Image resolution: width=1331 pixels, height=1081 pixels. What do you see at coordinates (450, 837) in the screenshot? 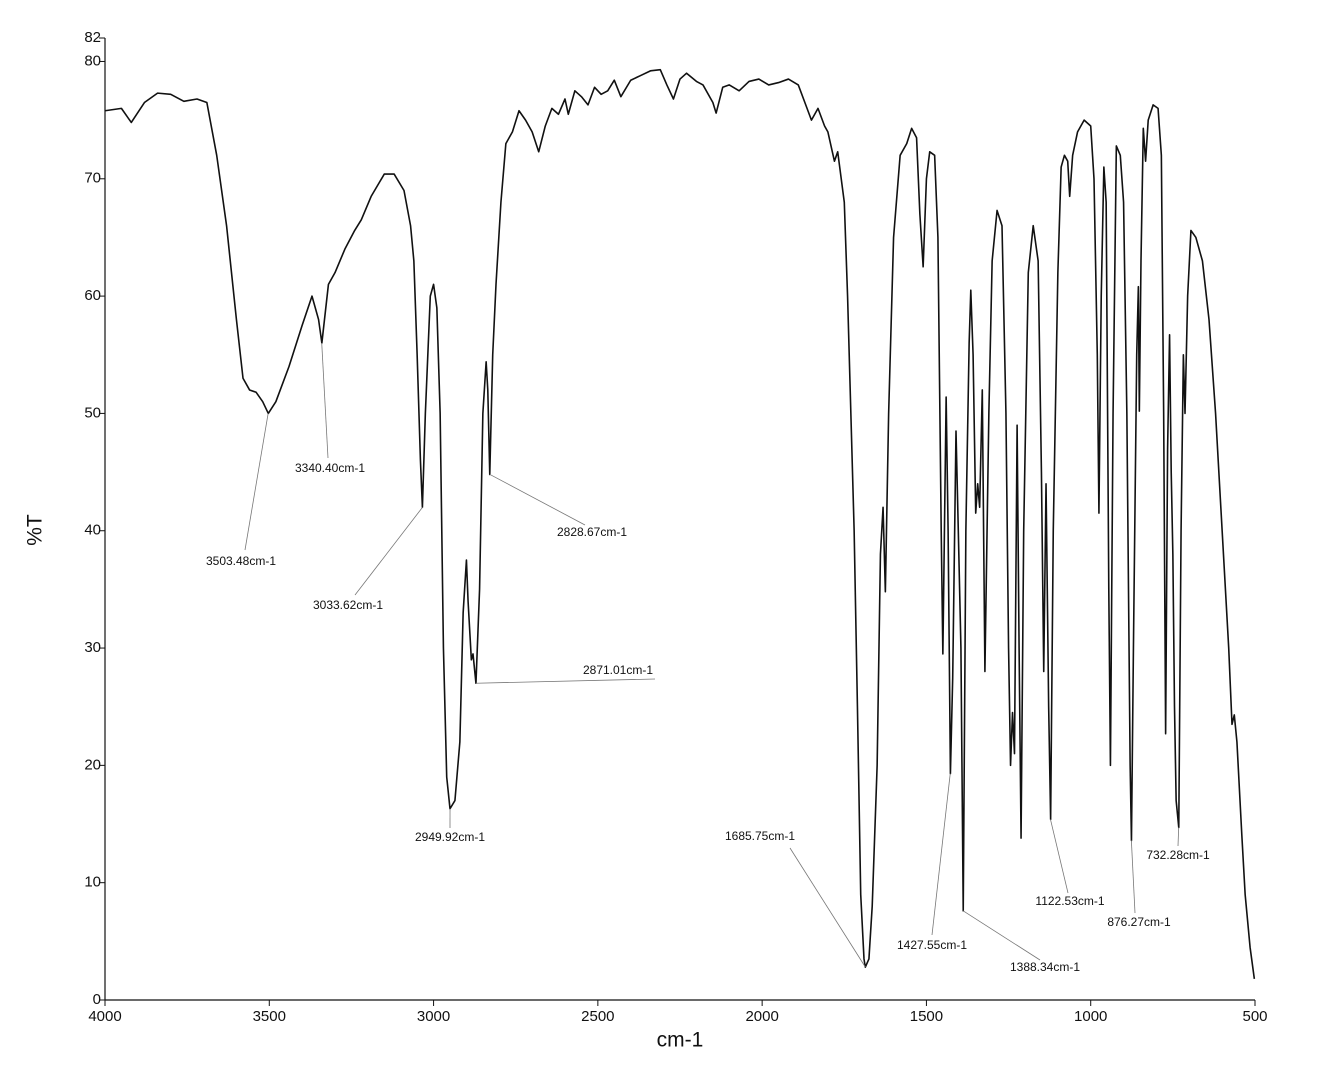
I see `annotation-label: 2949.92cm-1` at bounding box center [450, 837].